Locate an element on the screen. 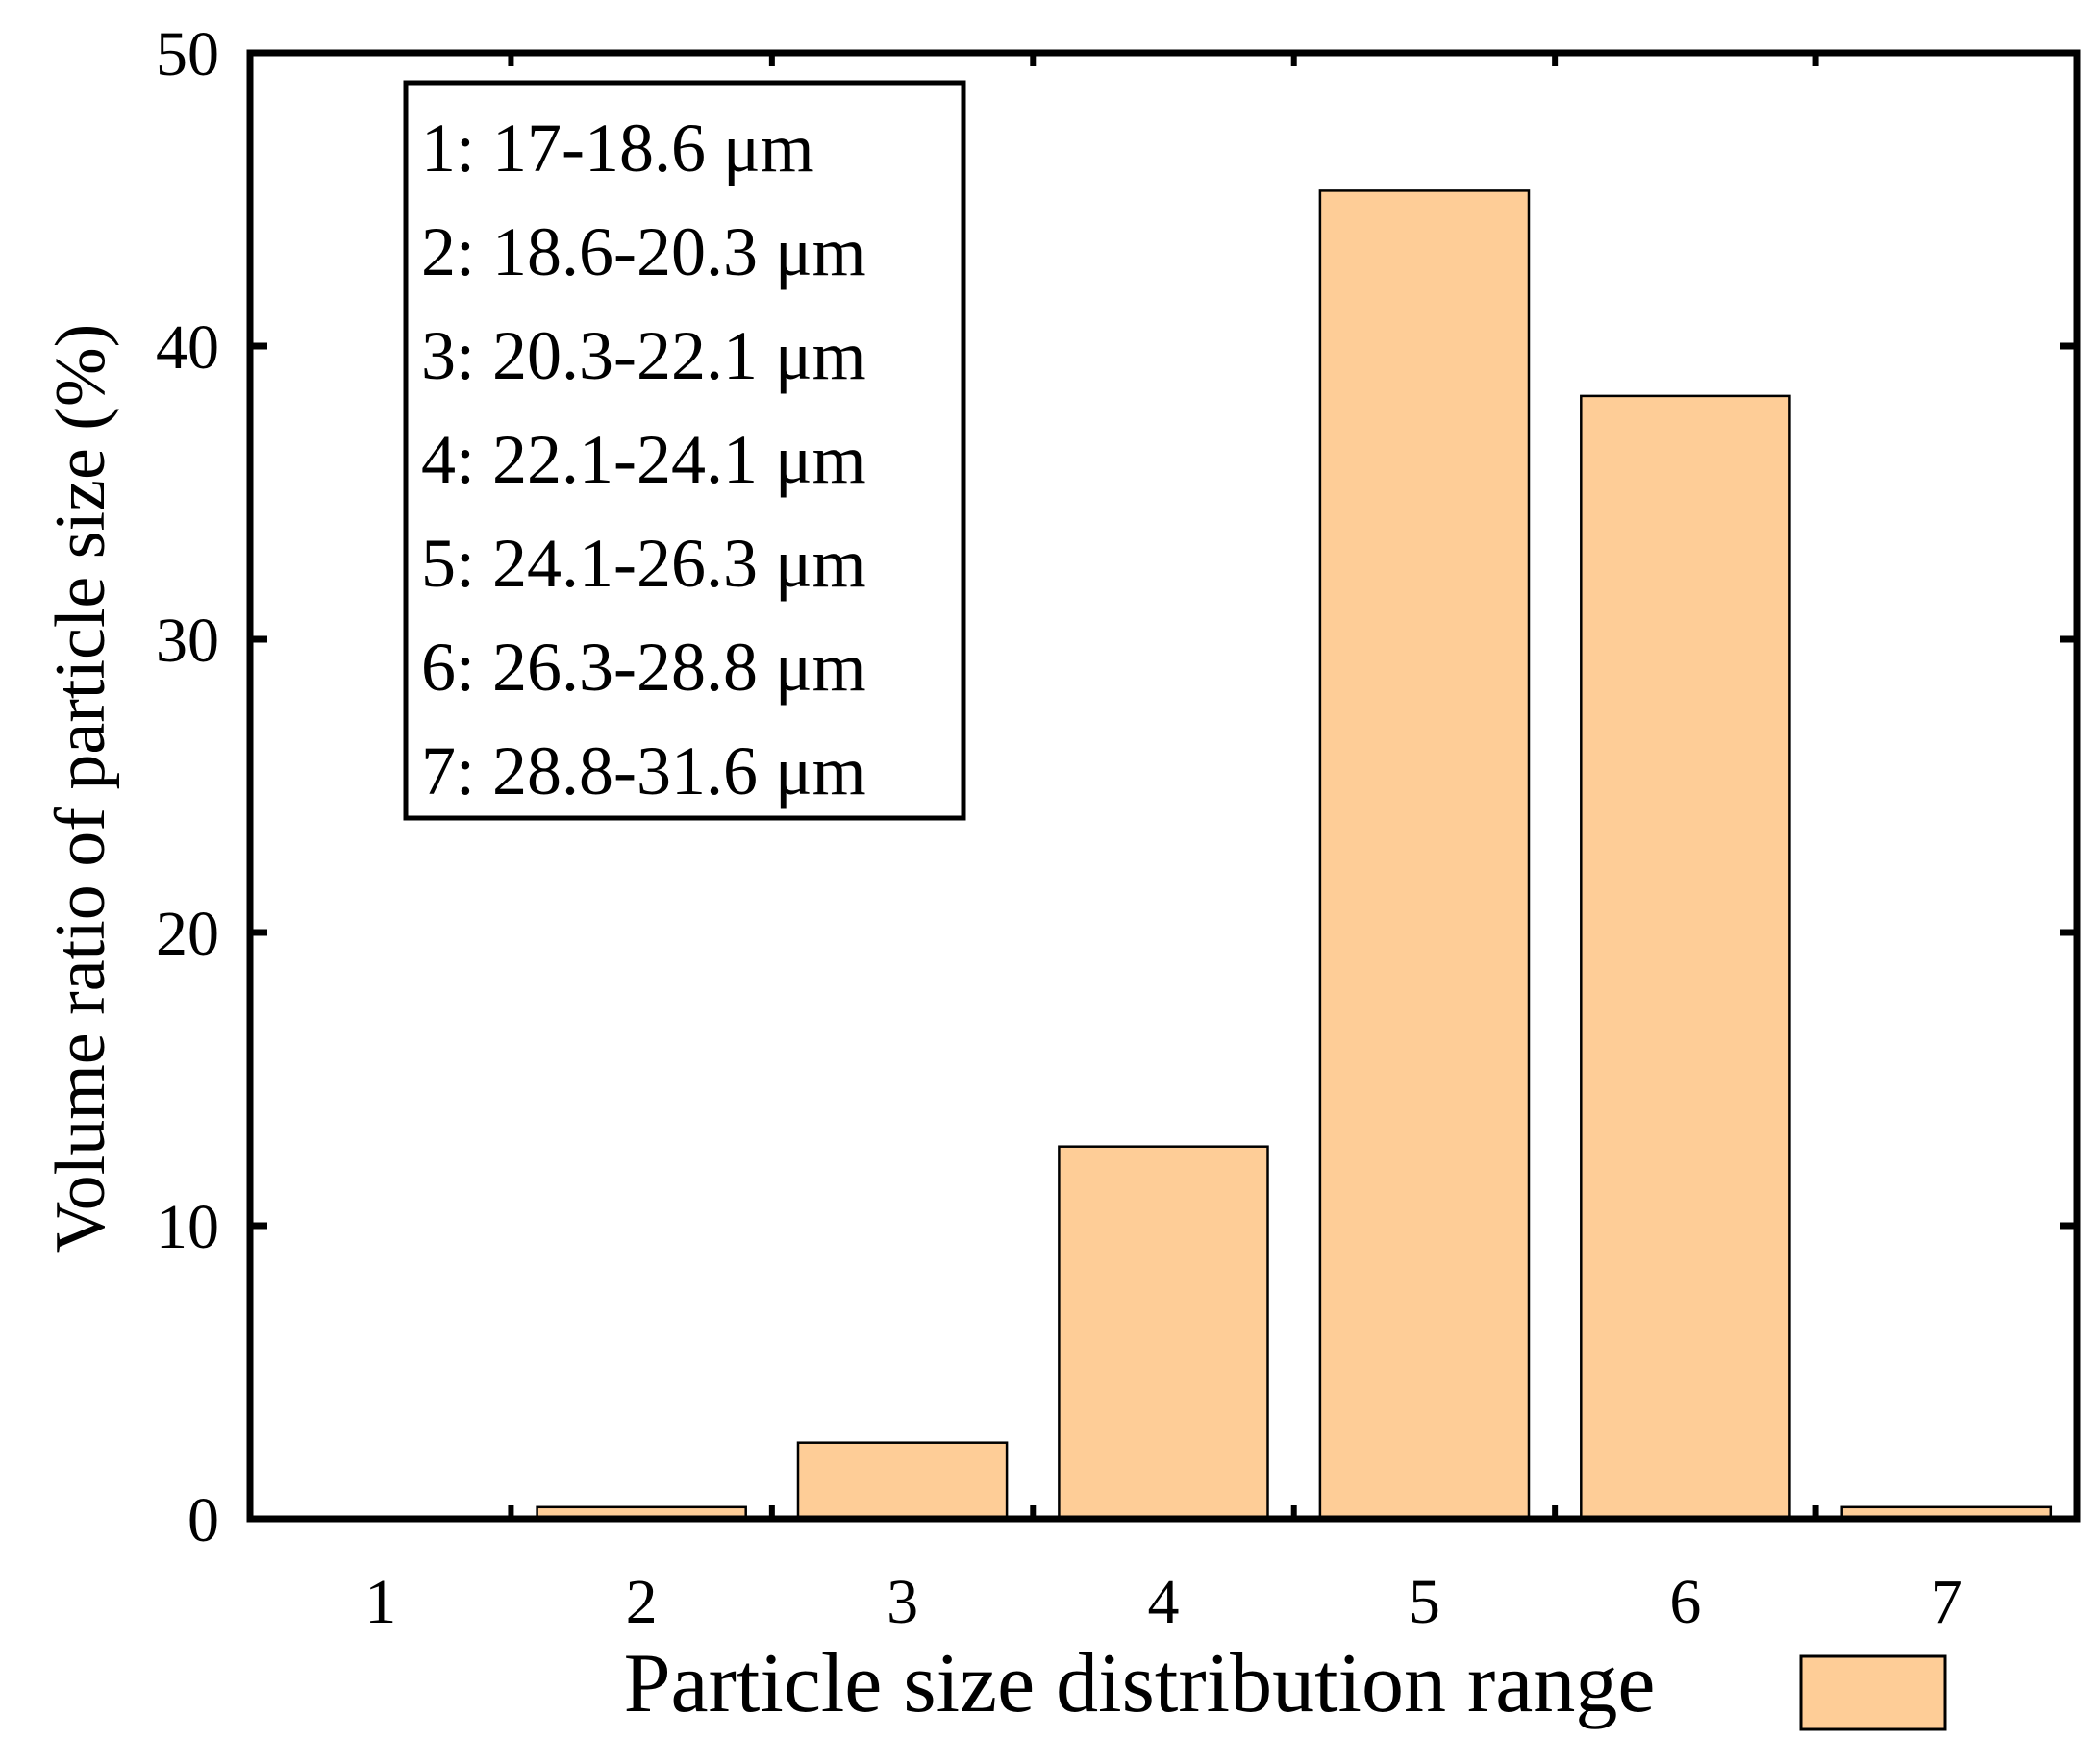  range-legend-item-7: 7: 28.8-31.6 μm is located at coordinates (643, 771).